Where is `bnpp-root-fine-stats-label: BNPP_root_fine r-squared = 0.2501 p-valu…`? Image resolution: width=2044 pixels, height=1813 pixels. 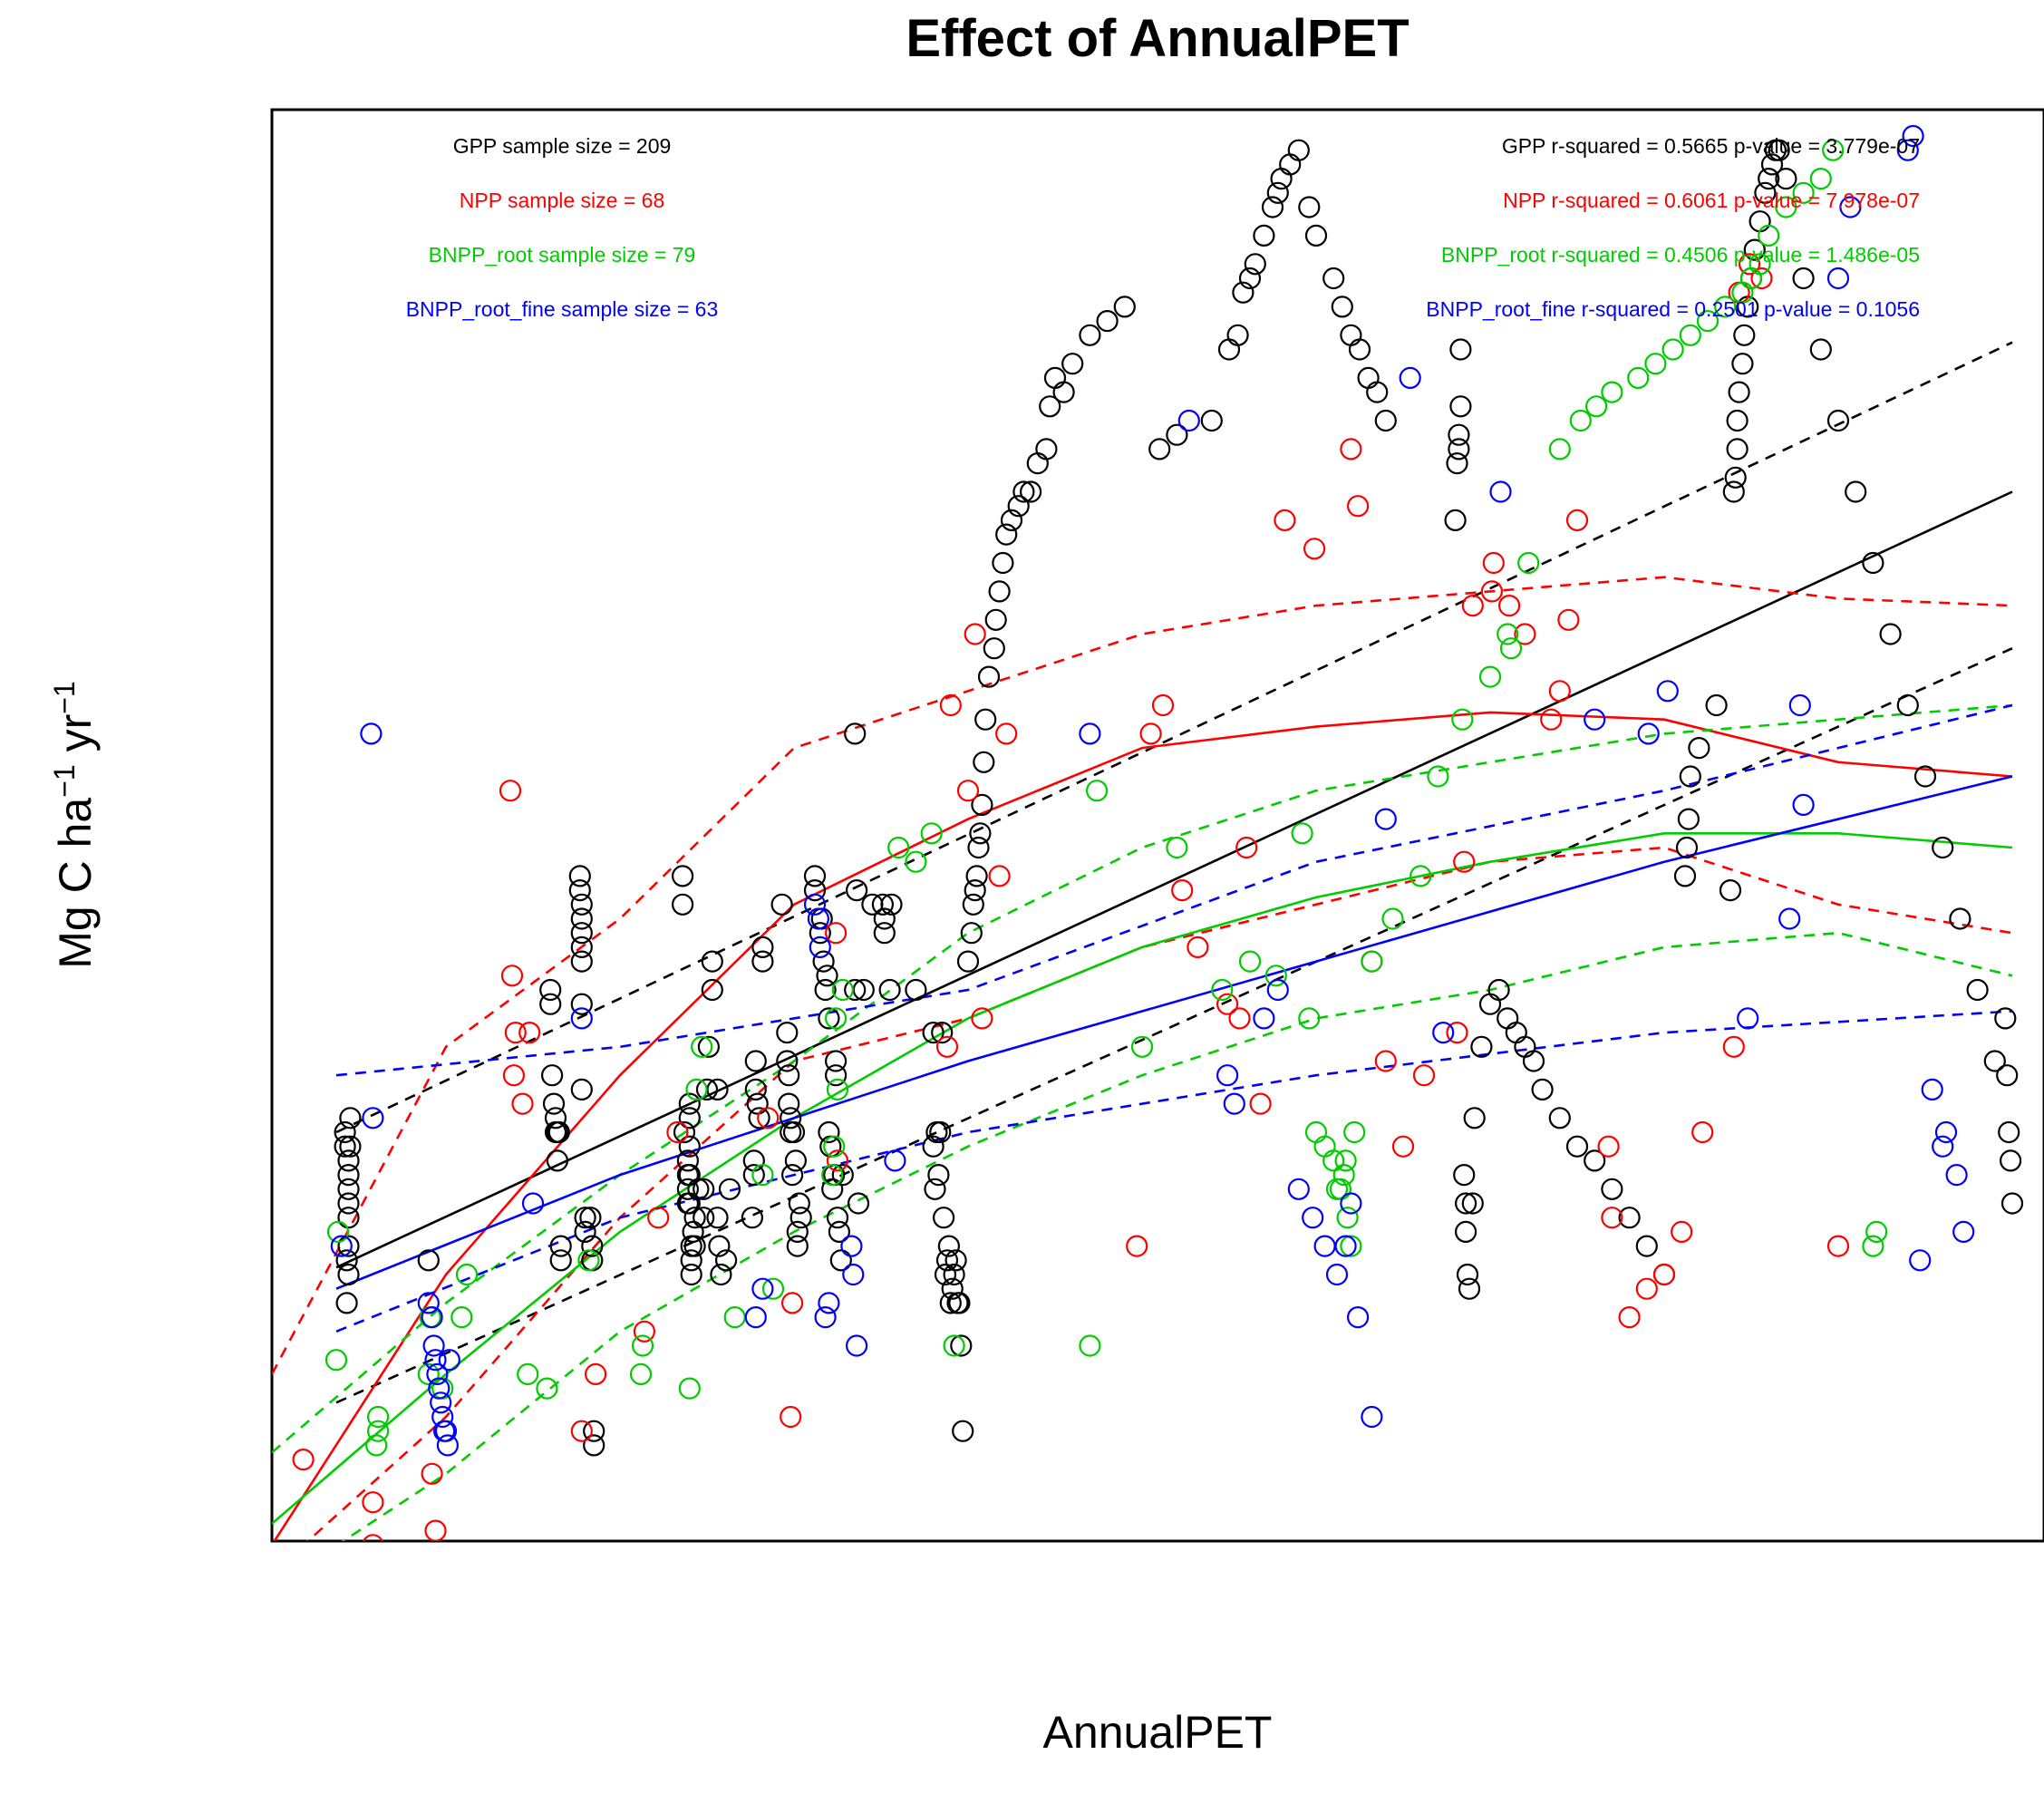 bnpp-root-fine-stats-label: BNPP_root_fine r-squared = 0.2501 p-valu… is located at coordinates (1673, 309).